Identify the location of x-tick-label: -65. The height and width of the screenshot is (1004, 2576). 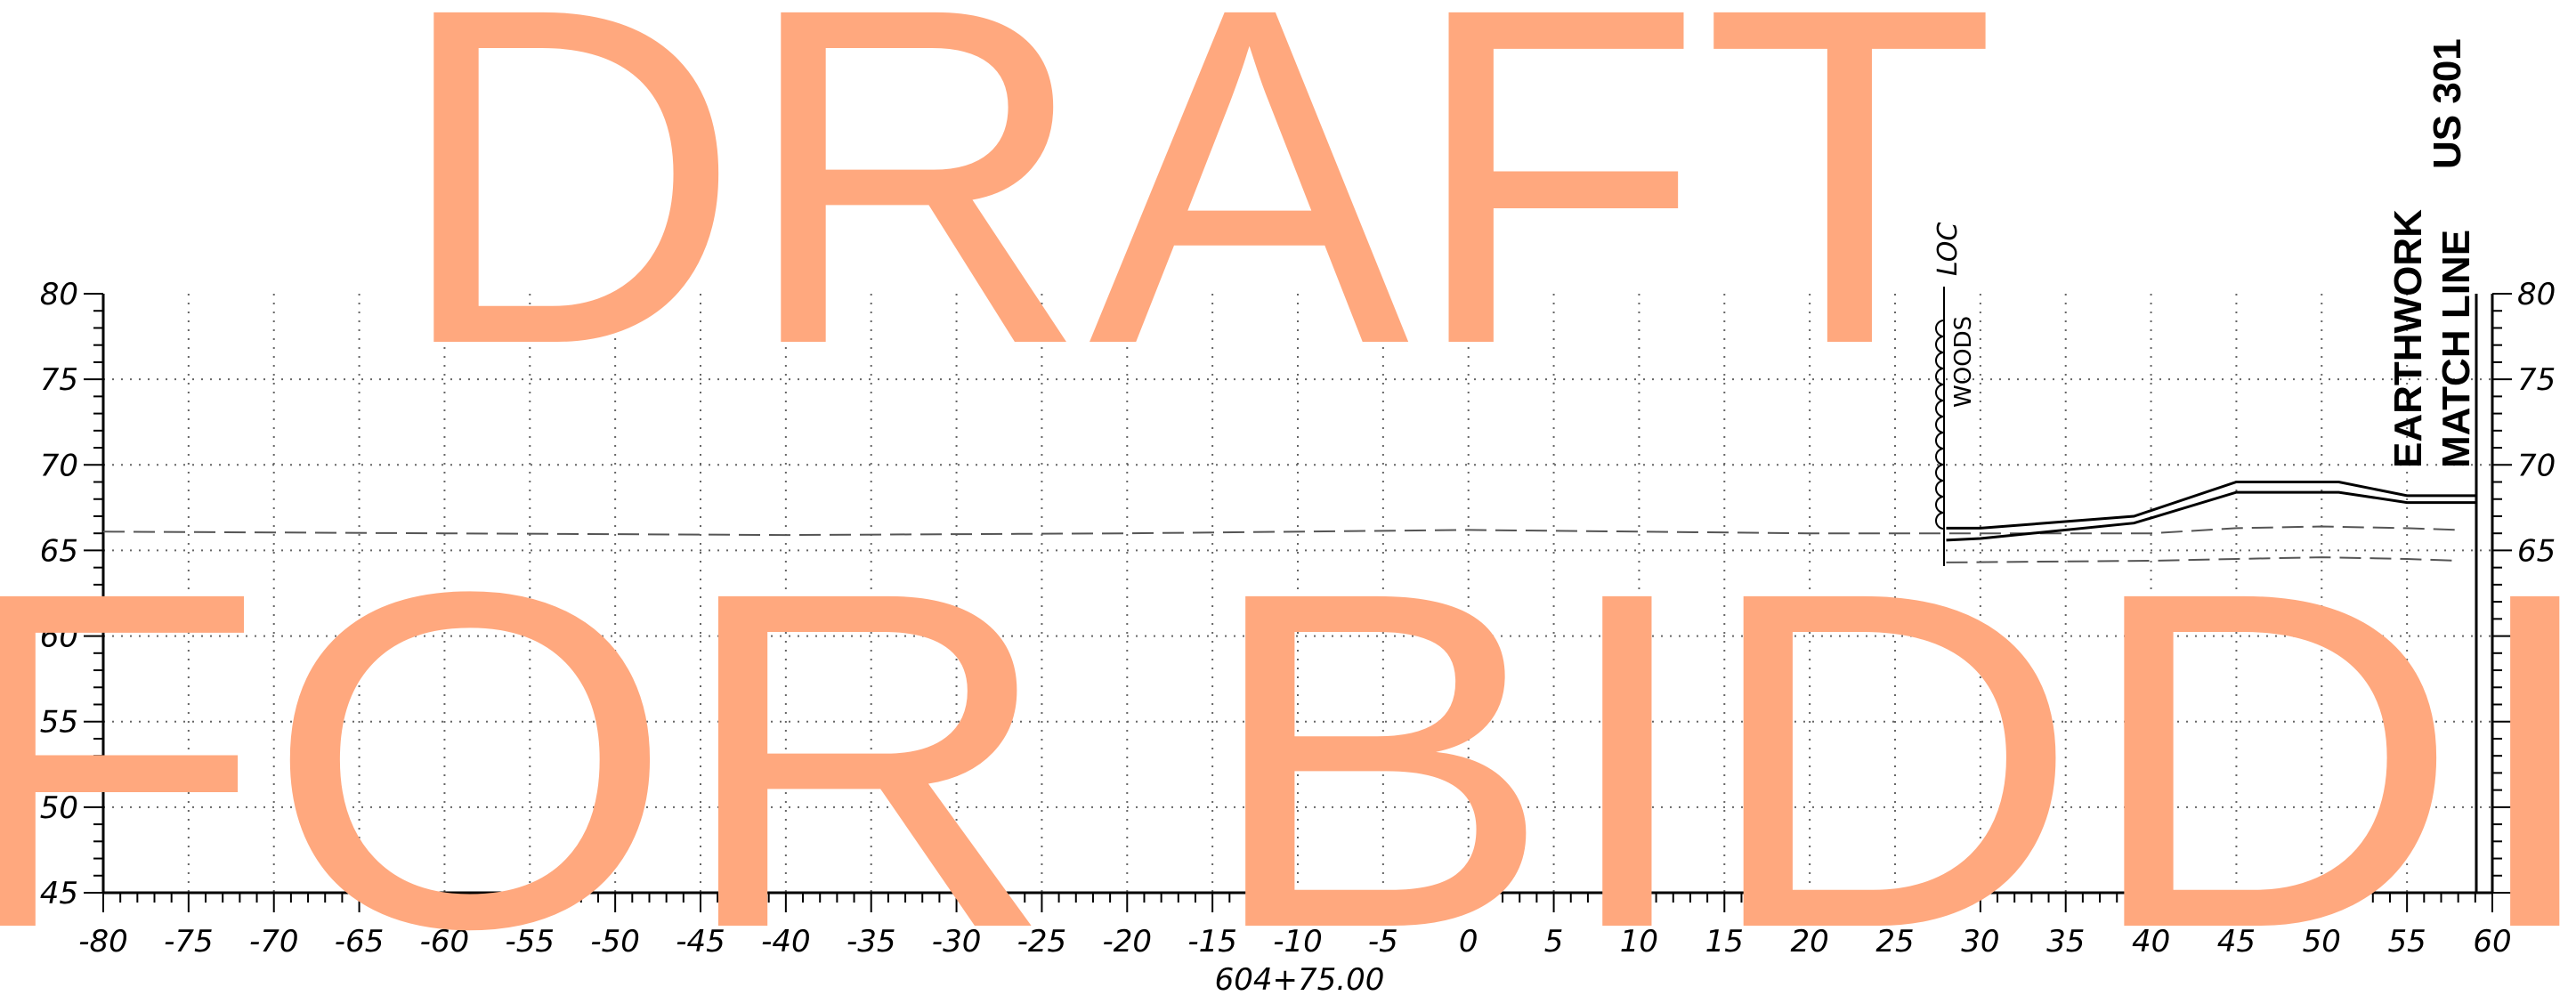
(360, 941).